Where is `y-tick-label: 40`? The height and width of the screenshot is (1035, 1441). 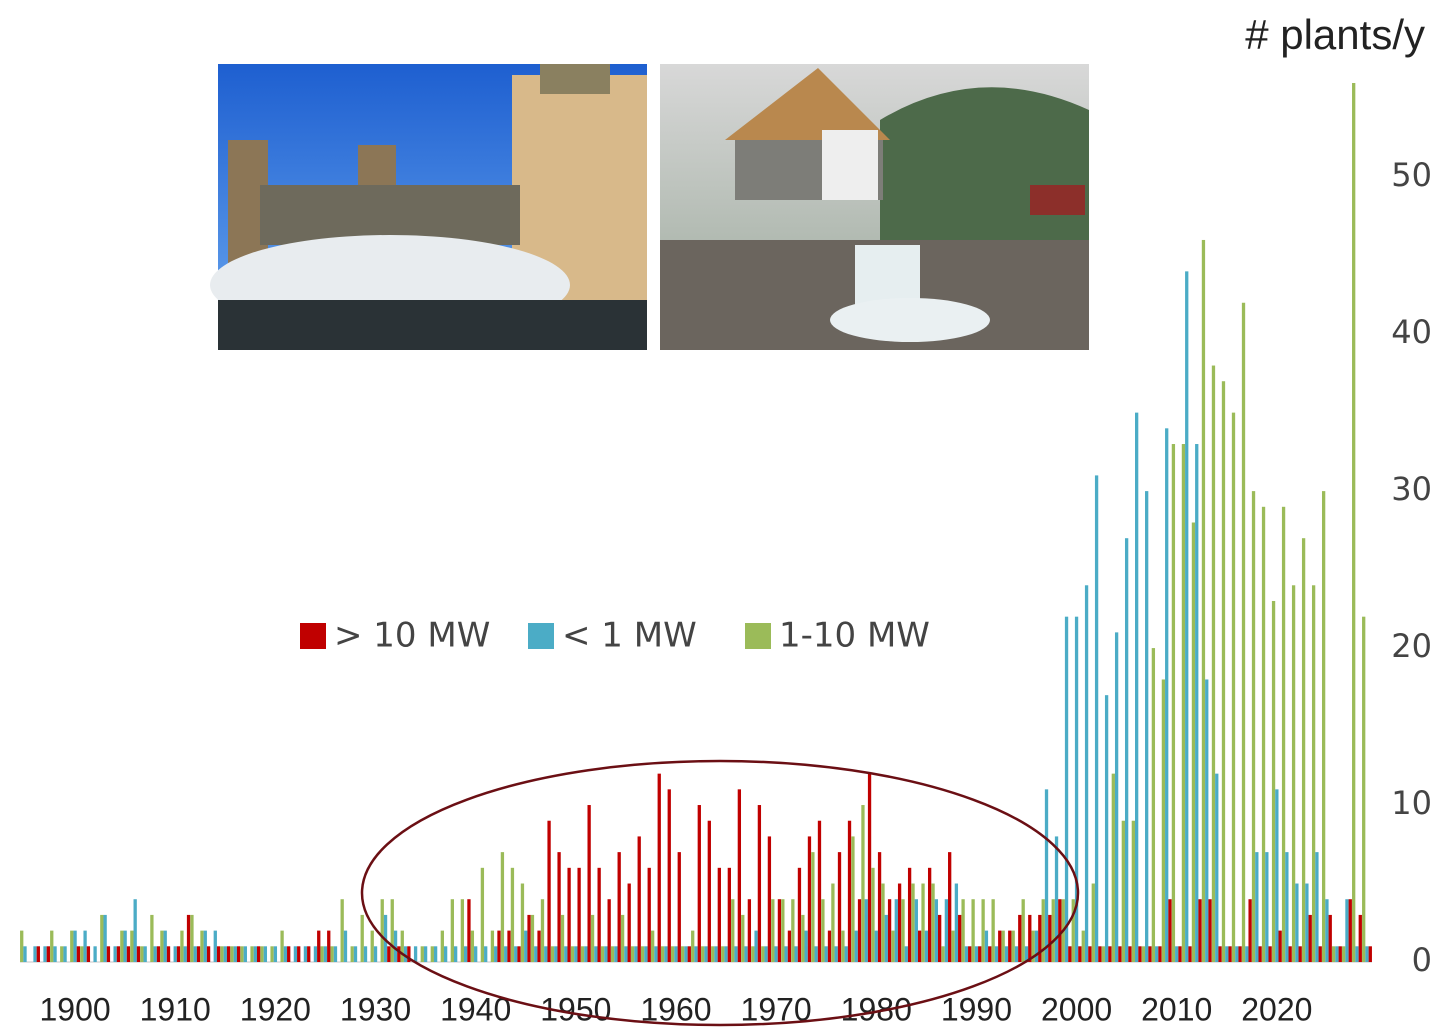
y-tick-label: 40 is located at coordinates (1411, 332).